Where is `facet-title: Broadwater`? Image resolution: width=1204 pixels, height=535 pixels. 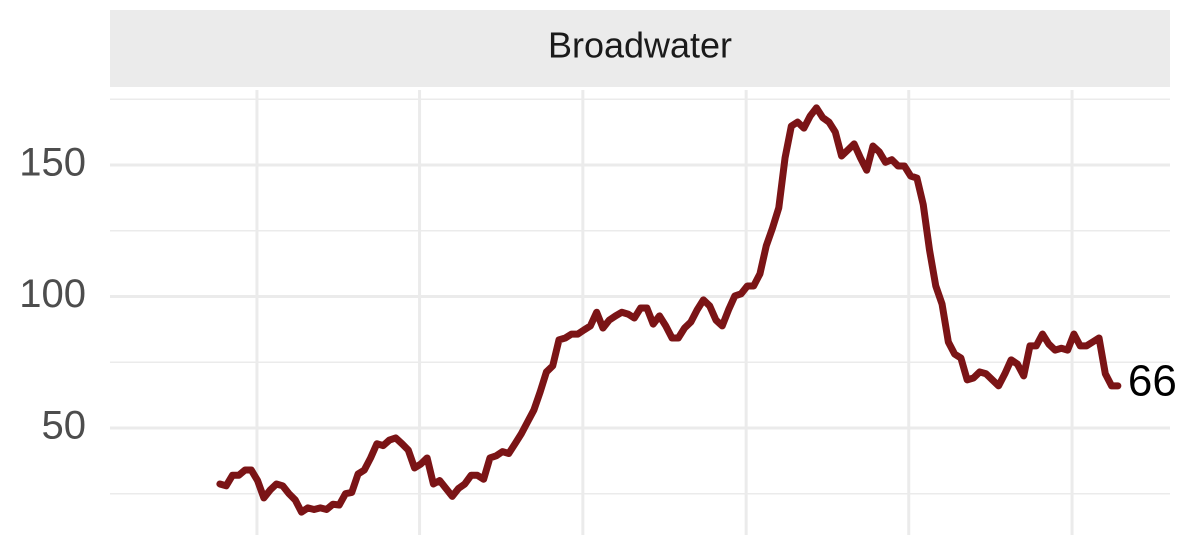 facet-title: Broadwater is located at coordinates (640, 45).